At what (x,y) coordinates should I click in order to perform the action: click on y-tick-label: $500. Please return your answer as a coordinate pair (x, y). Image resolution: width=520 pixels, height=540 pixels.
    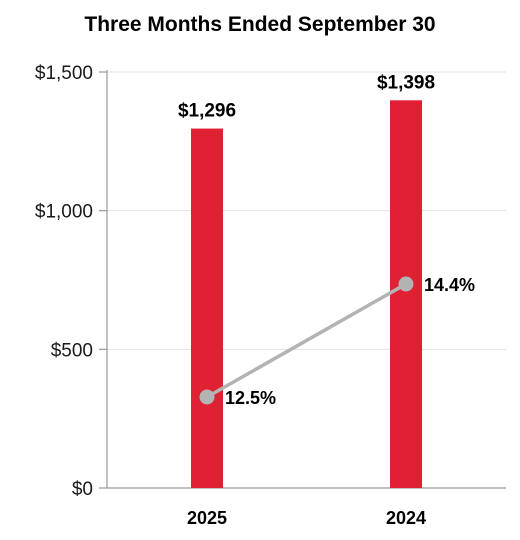
    Looking at the image, I should click on (72, 350).